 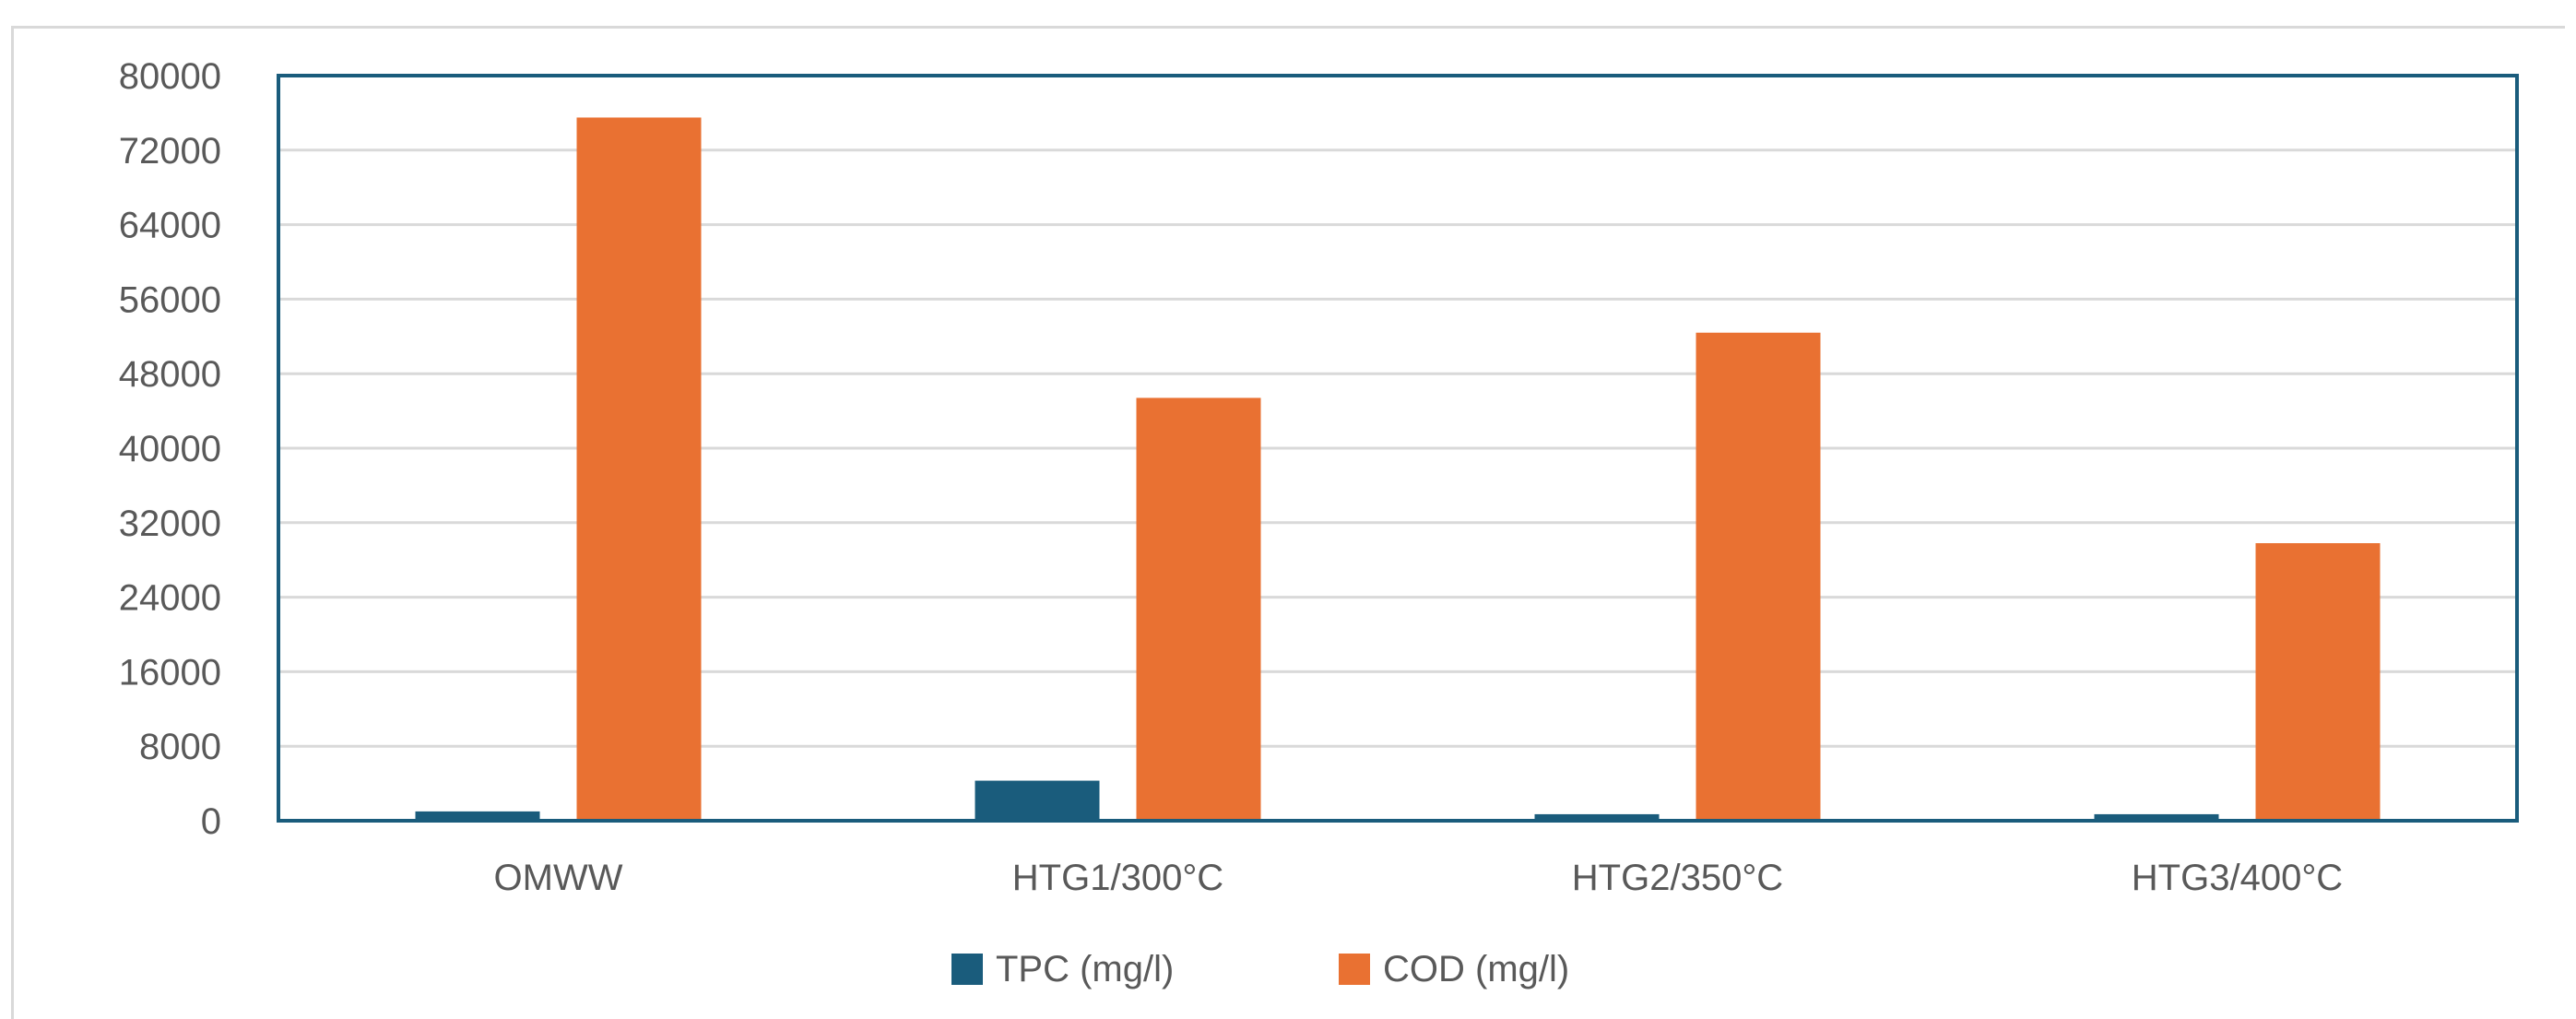 What do you see at coordinates (1677, 878) in the screenshot?
I see `x-tick-label: HTG2/350°C` at bounding box center [1677, 878].